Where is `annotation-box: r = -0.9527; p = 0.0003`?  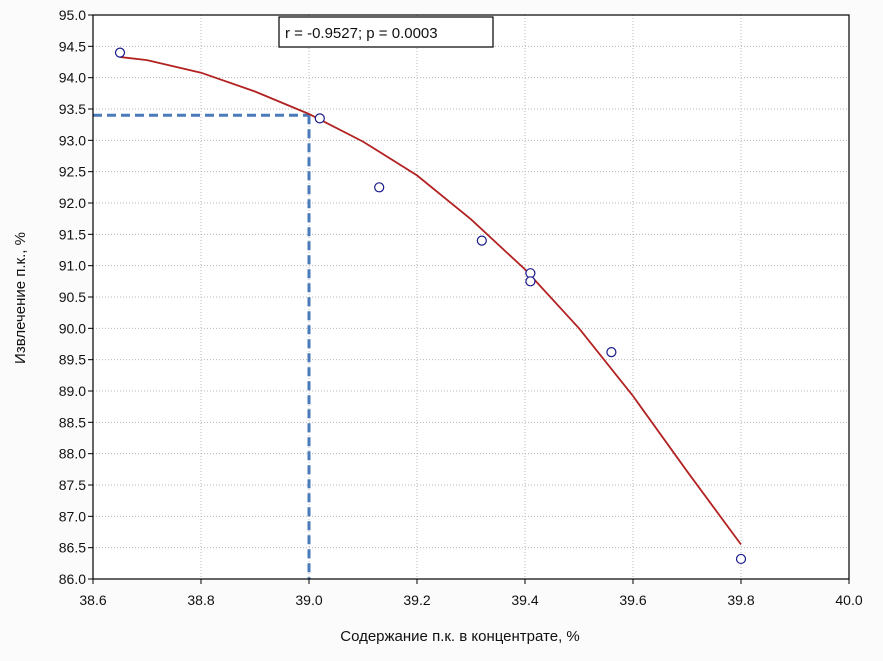
annotation-box: r = -0.9527; p = 0.0003 is located at coordinates (386, 32).